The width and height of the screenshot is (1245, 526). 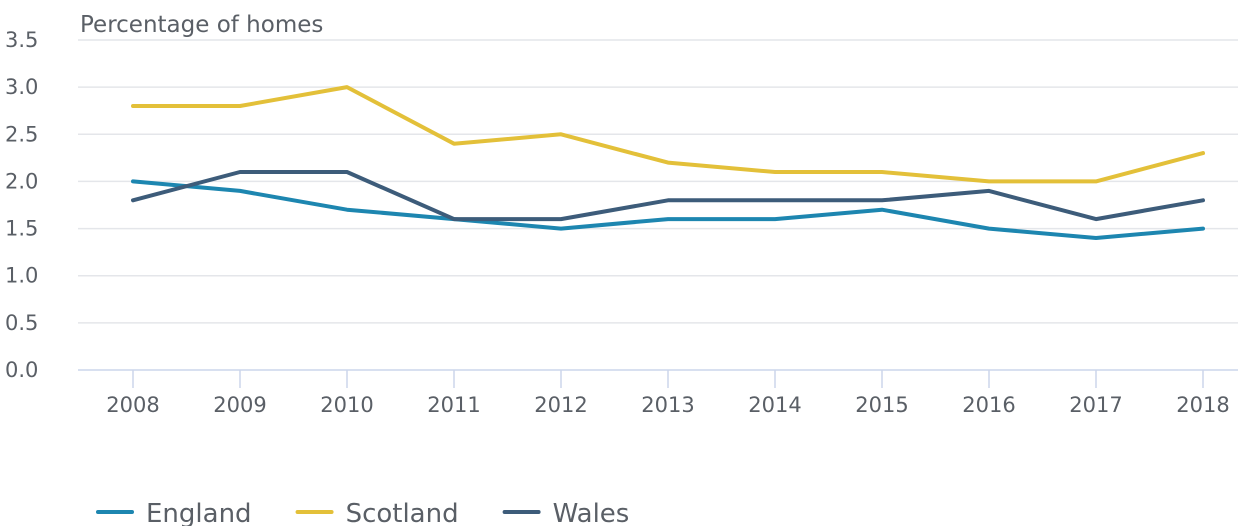 I want to click on x-tick-label: 2018, so click(x=1202, y=405).